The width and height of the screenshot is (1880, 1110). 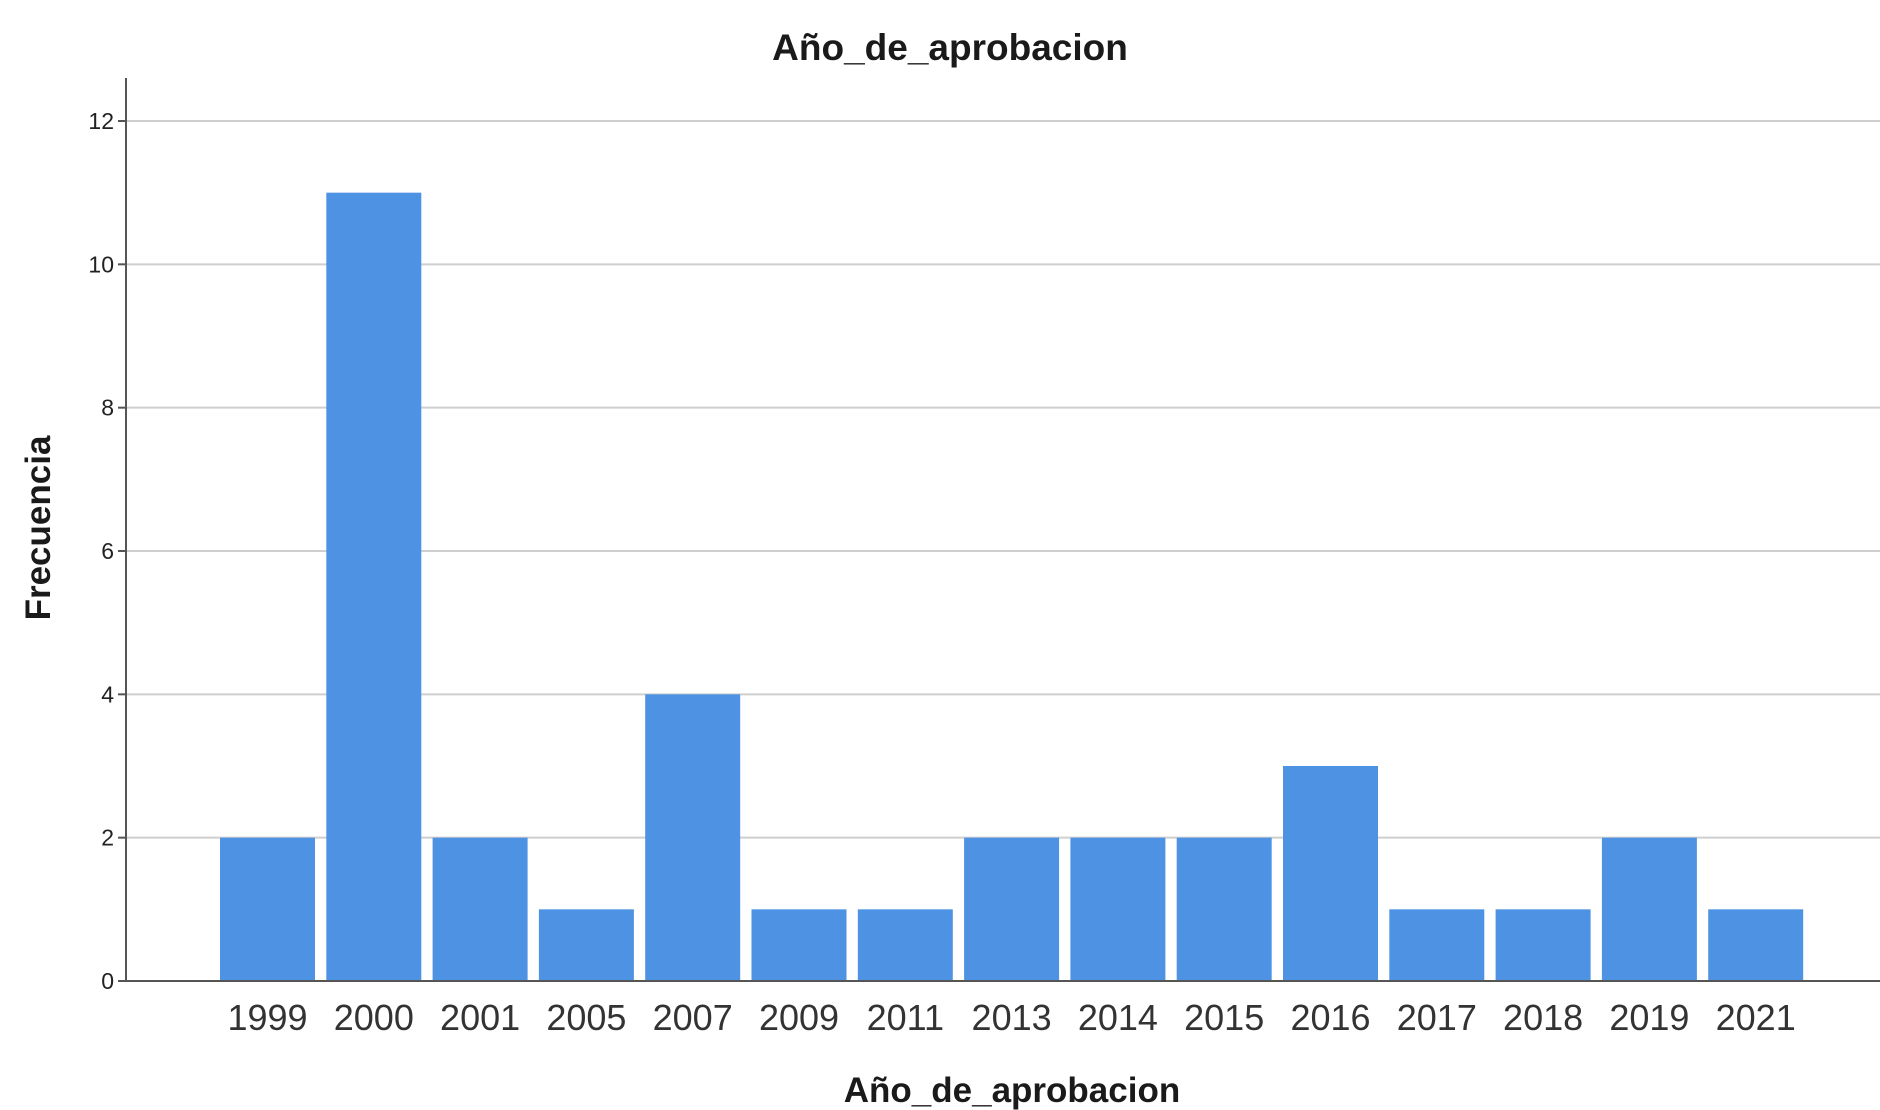 What do you see at coordinates (950, 47) in the screenshot?
I see `chart-title: Año_de_aprobacion` at bounding box center [950, 47].